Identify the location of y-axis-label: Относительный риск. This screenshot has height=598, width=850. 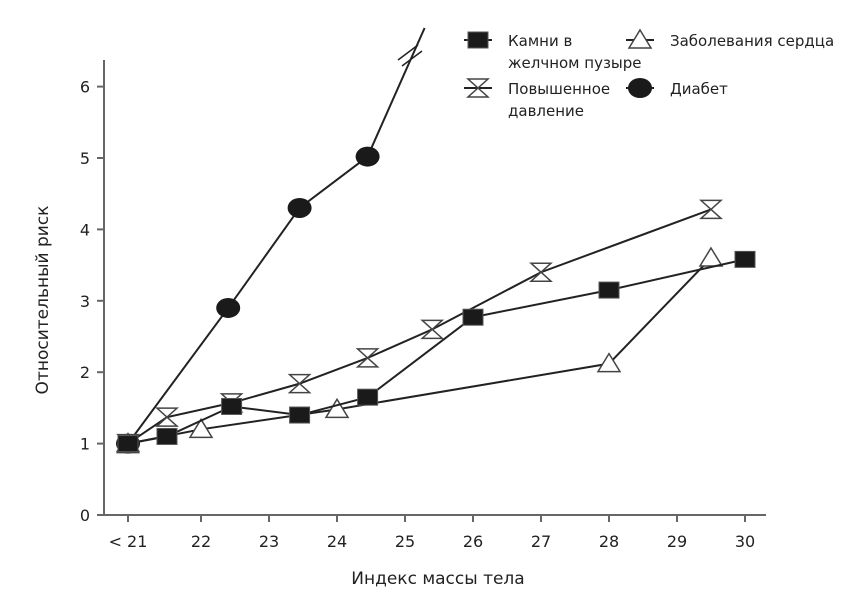
(43, 300).